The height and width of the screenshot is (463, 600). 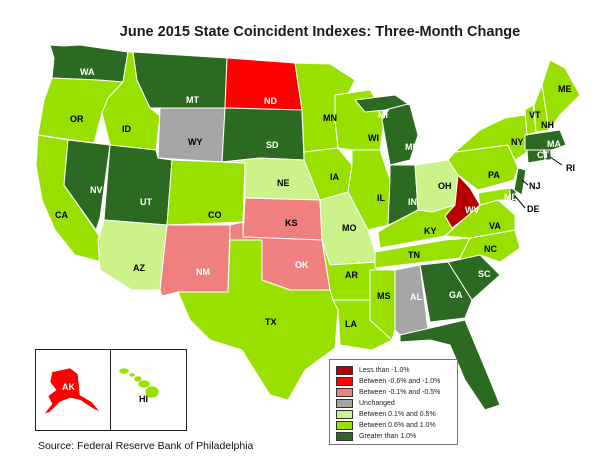 What do you see at coordinates (330, 118) in the screenshot?
I see `state-label-mn: MN` at bounding box center [330, 118].